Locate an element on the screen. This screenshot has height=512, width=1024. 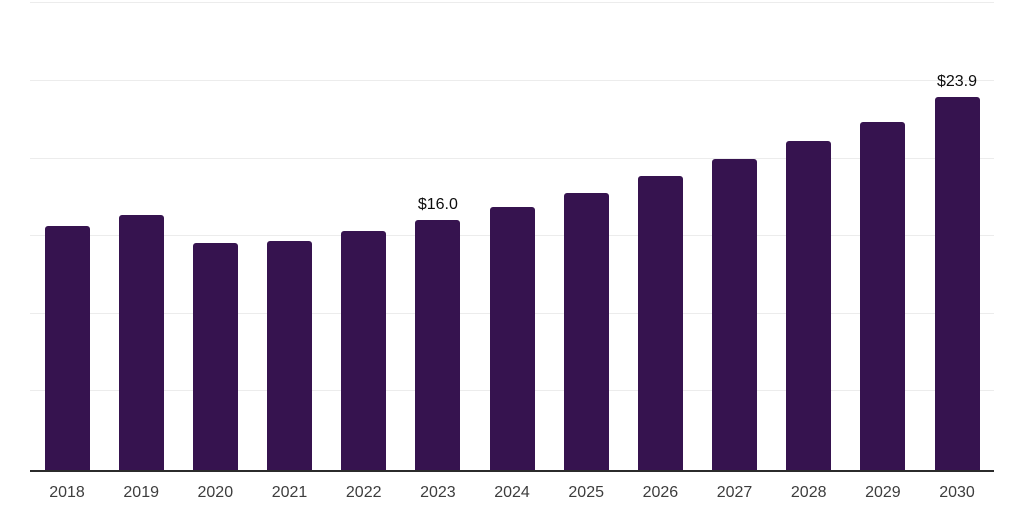
x-tick-label-2027: 2027 is located at coordinates (734, 492).